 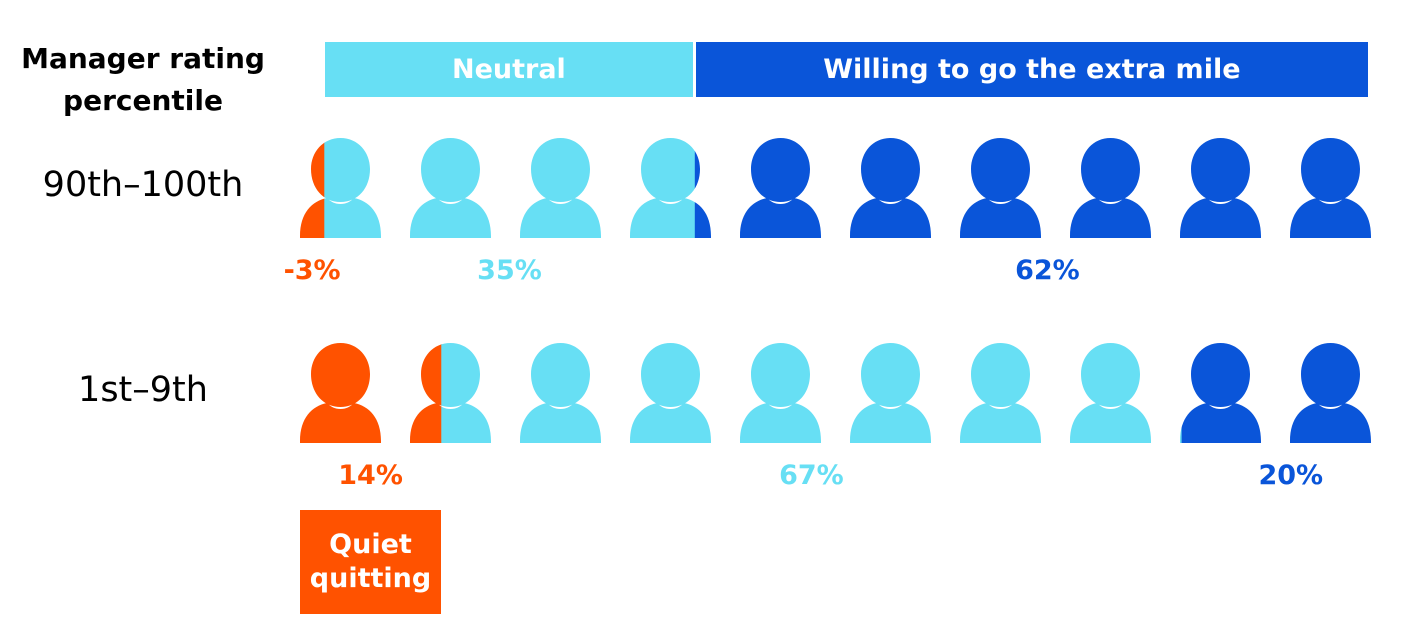 What do you see at coordinates (1290, 475) in the screenshot?
I see `value-label-willing-1st-9th: 20%` at bounding box center [1290, 475].